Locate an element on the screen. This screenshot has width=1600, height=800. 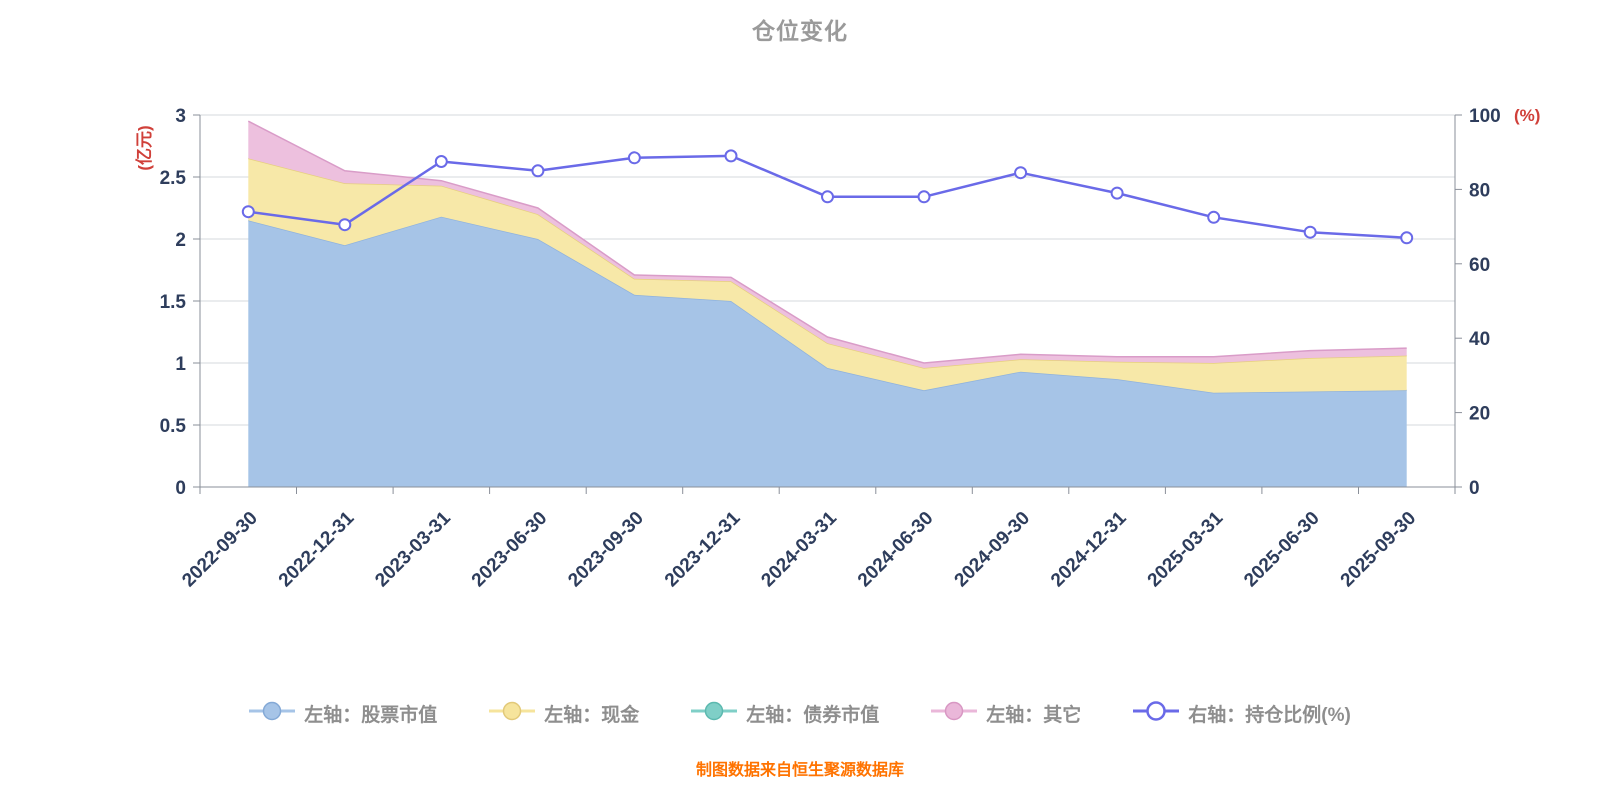
cash-legend-marker-icon is located at coordinates (512, 713).